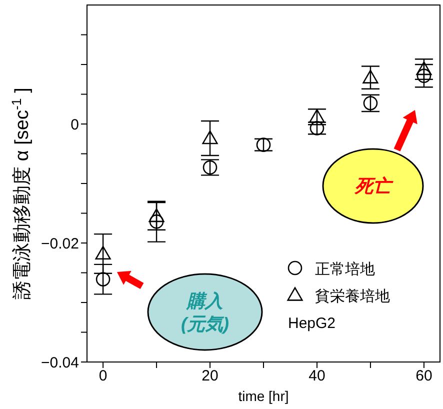 The width and height of the screenshot is (443, 409). I want to click on y-tick-label: −0.02, so click(60, 243).